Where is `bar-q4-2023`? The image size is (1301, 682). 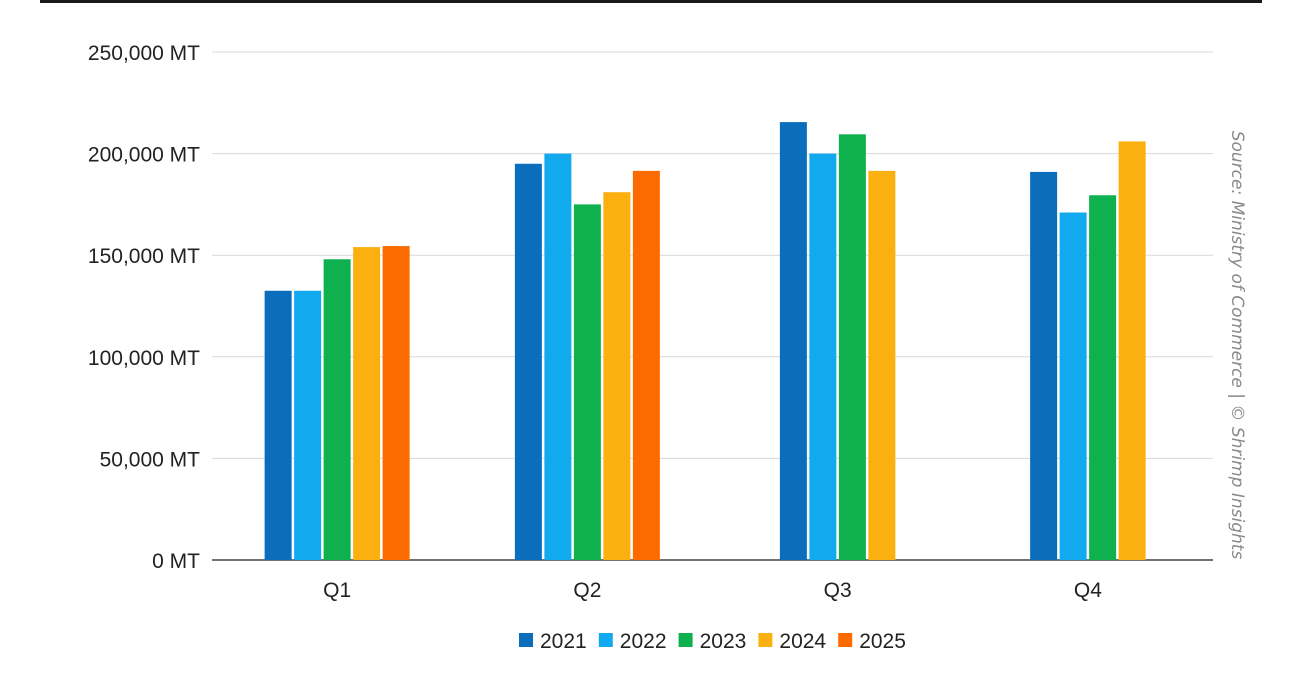 bar-q4-2023 is located at coordinates (1103, 378).